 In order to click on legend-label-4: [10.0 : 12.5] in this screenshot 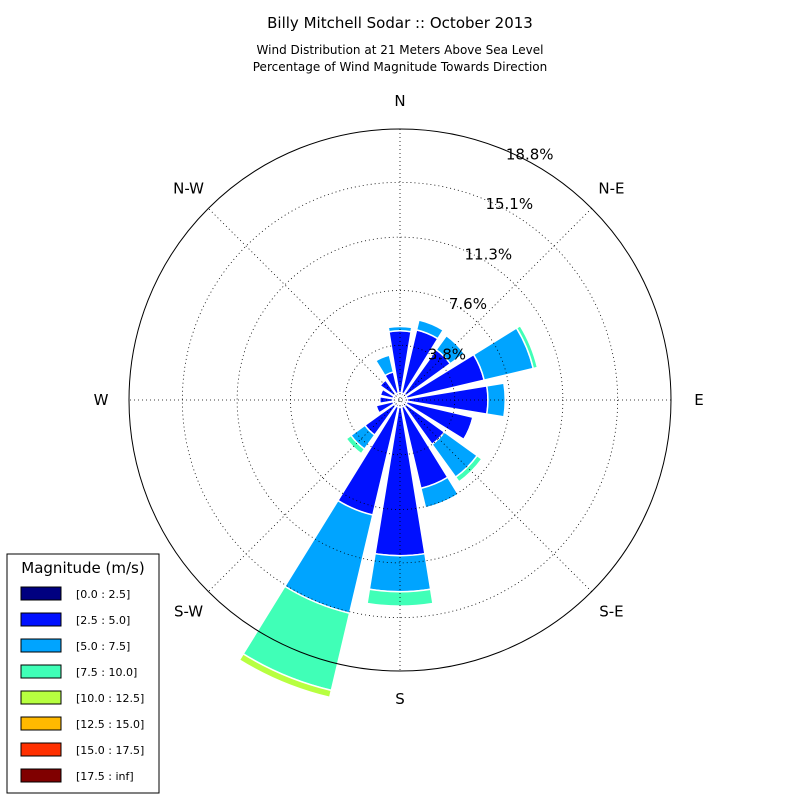, I will do `click(110, 698)`.